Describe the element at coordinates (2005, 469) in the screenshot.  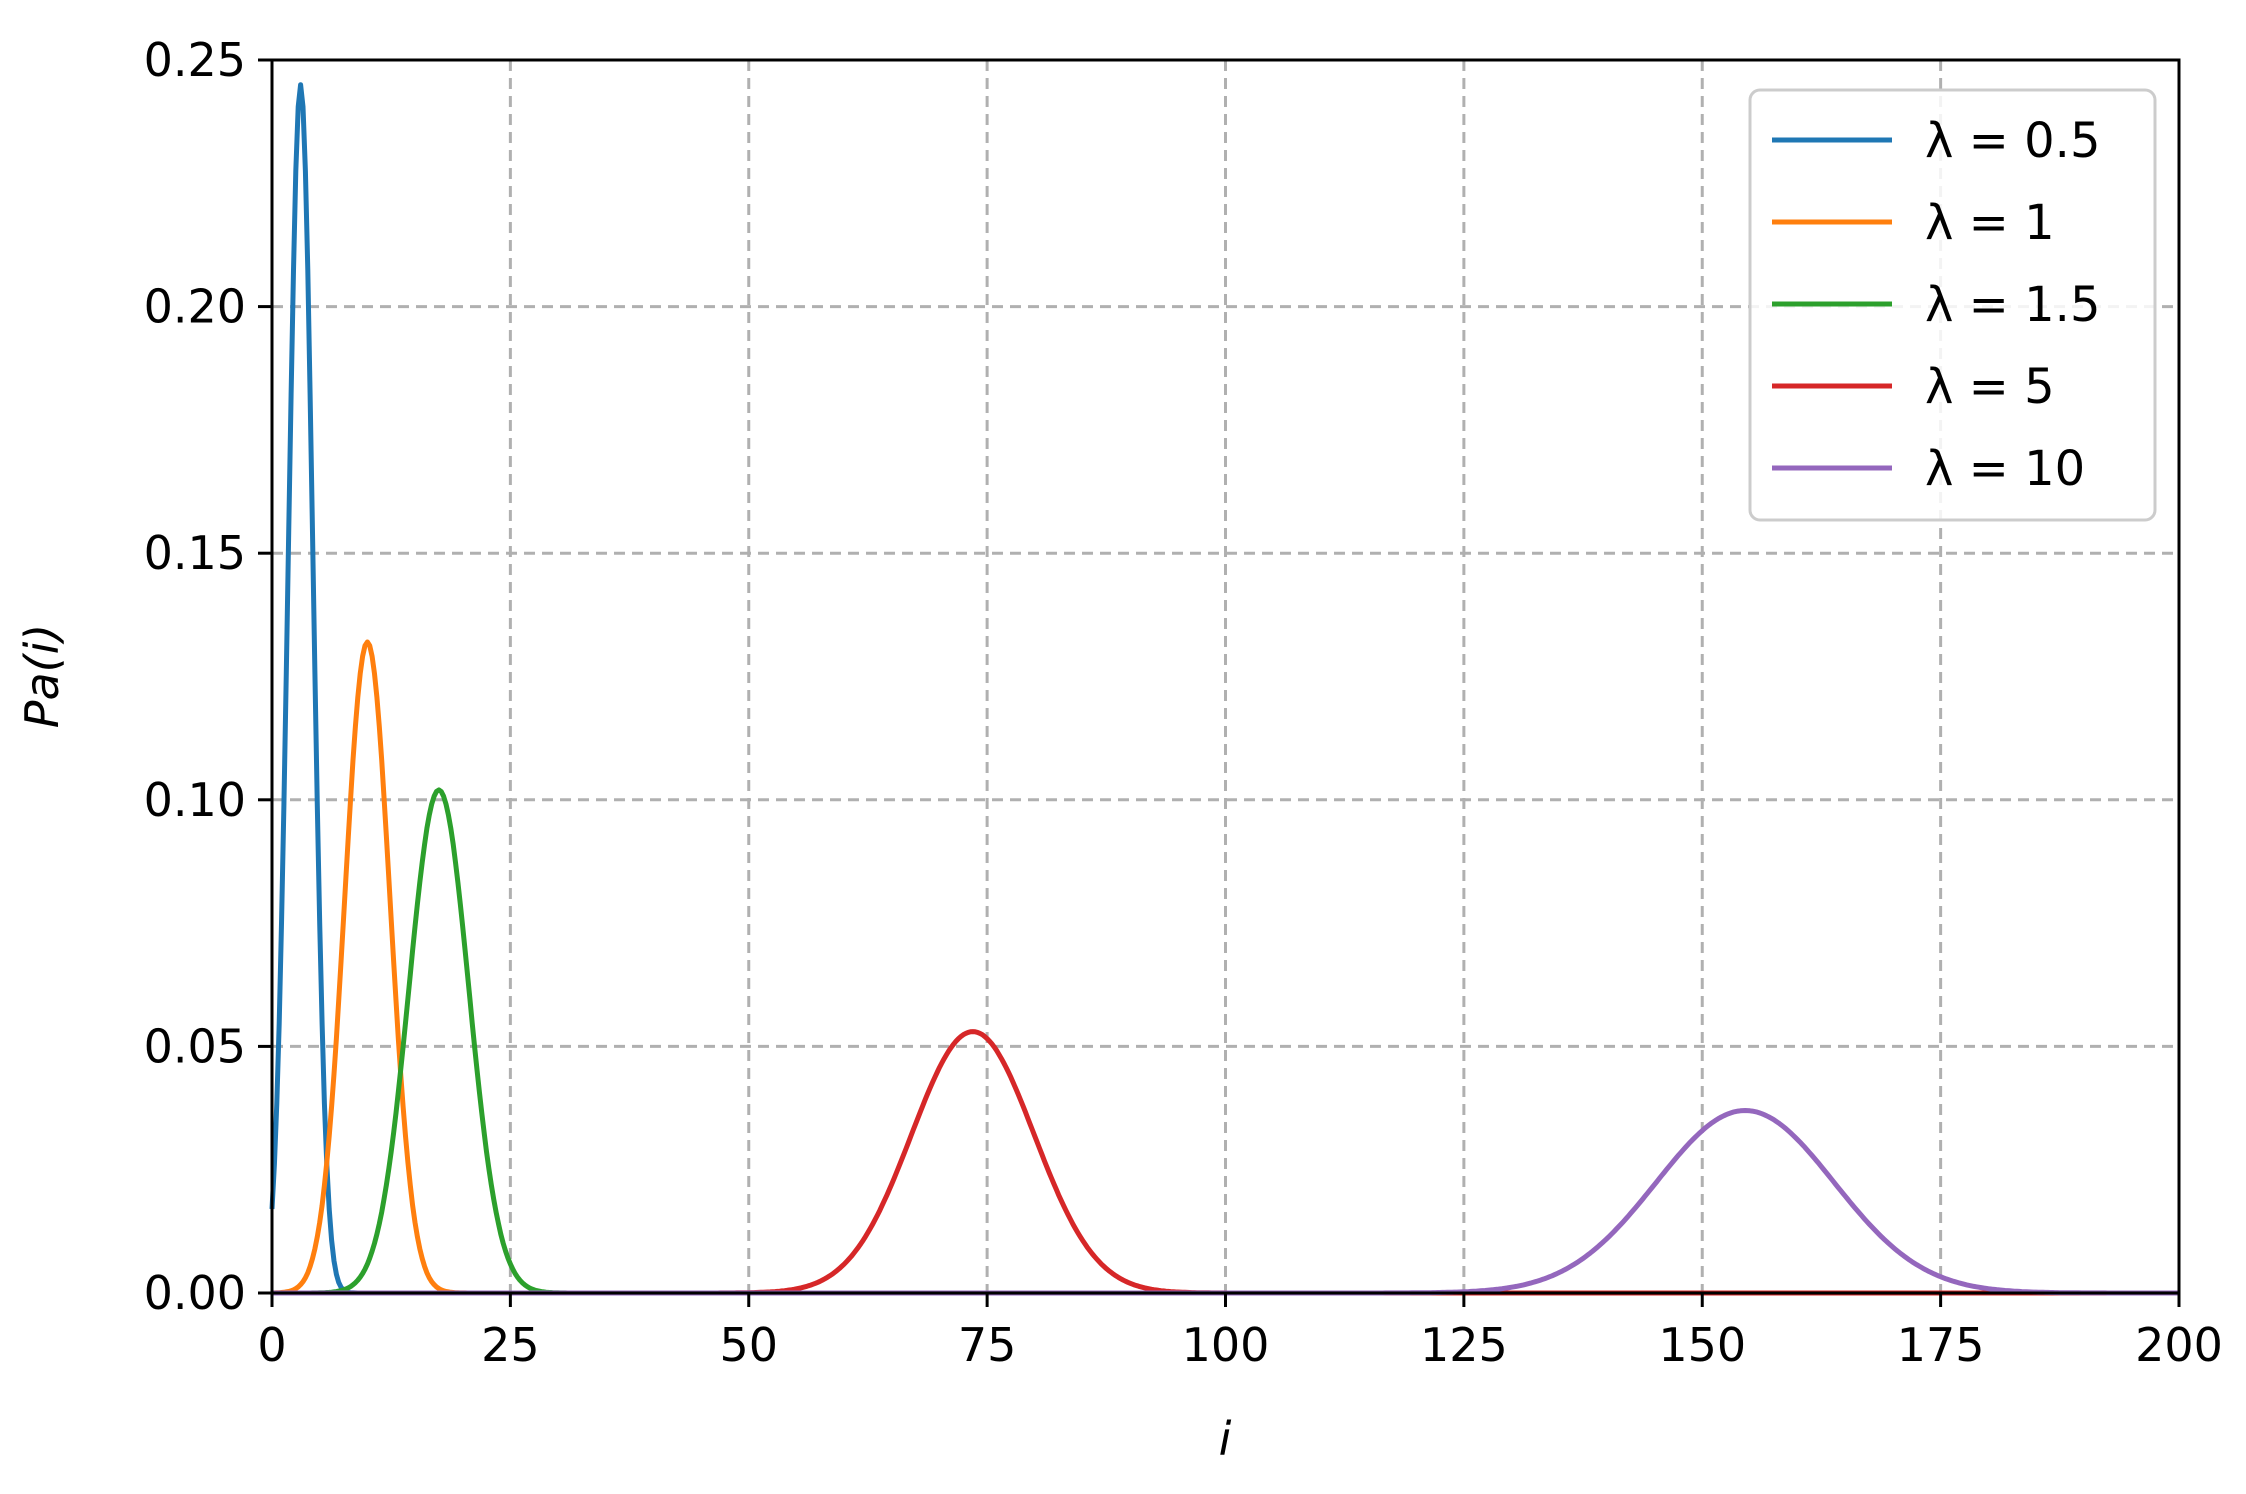
I see `legend-label-5: λ = 10` at that location.